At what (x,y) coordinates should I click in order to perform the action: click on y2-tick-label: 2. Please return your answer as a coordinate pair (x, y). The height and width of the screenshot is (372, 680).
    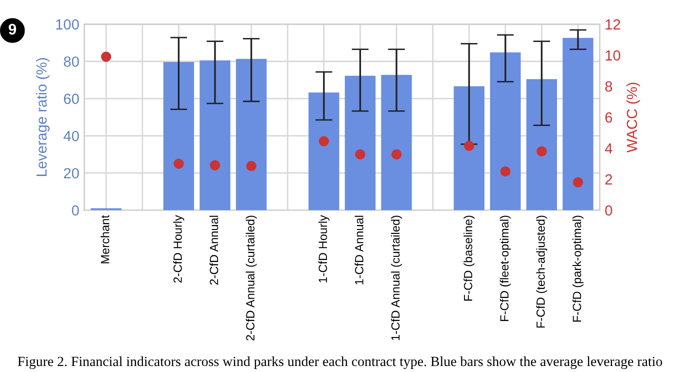
    Looking at the image, I should click on (608, 179).